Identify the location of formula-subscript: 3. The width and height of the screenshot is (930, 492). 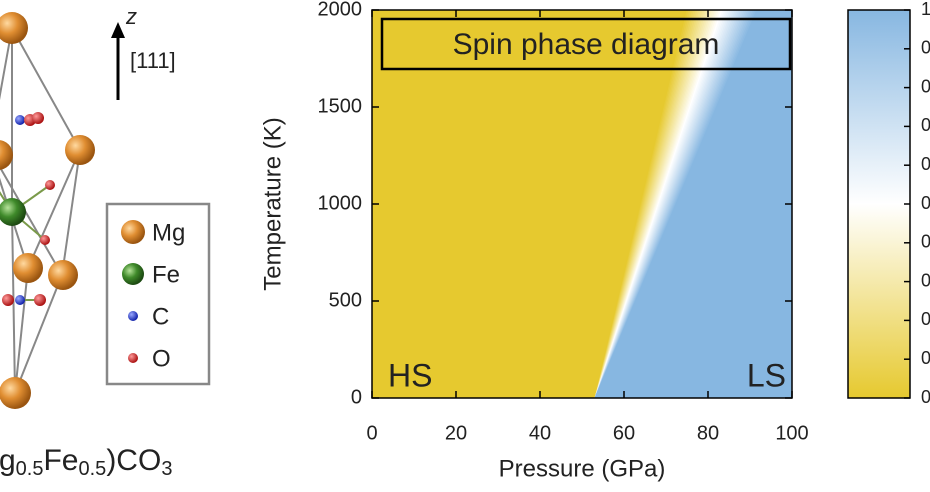
(166, 469).